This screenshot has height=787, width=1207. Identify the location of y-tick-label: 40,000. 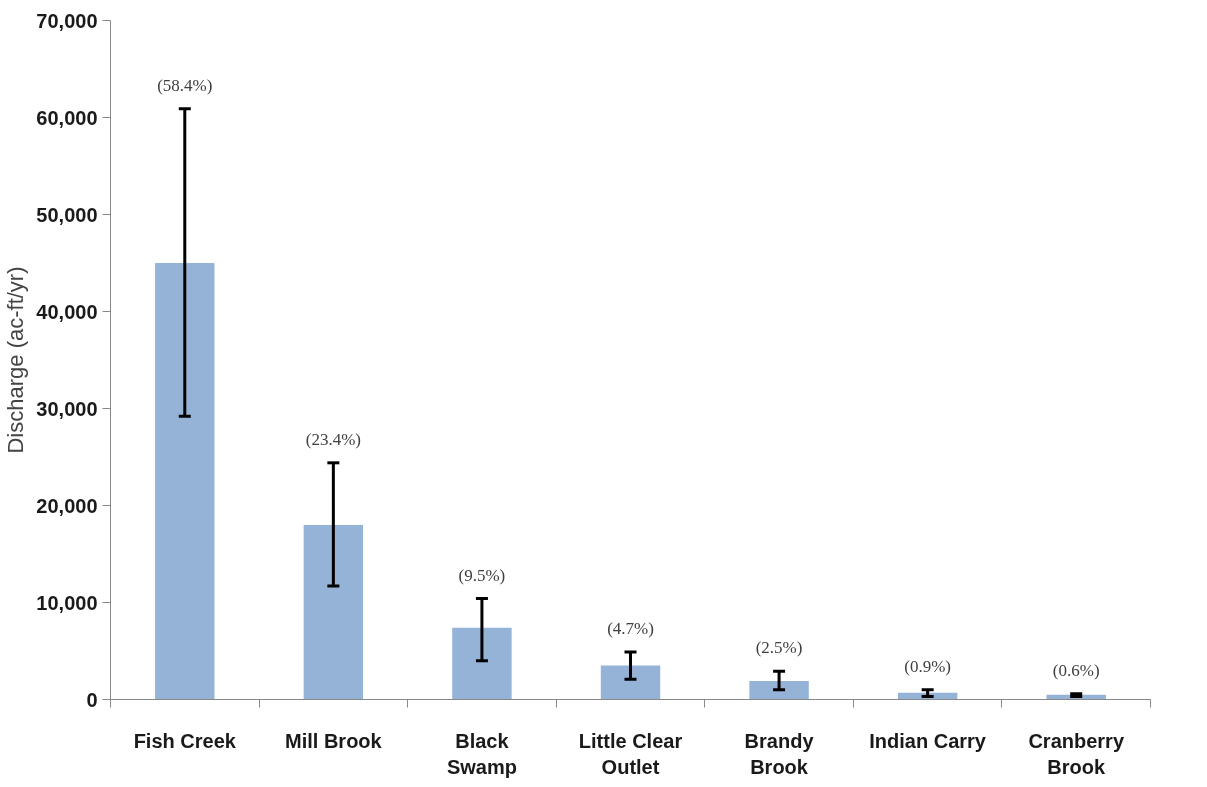
(67, 311).